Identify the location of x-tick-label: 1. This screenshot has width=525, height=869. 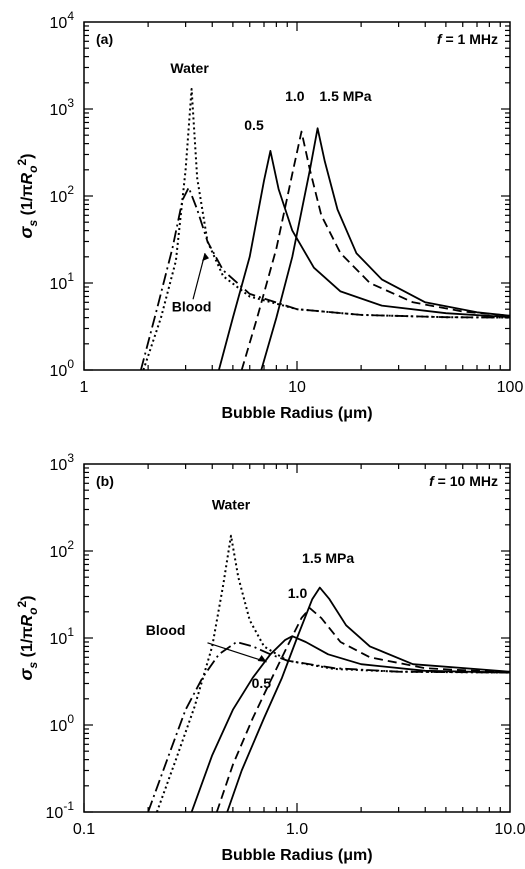
(84, 387).